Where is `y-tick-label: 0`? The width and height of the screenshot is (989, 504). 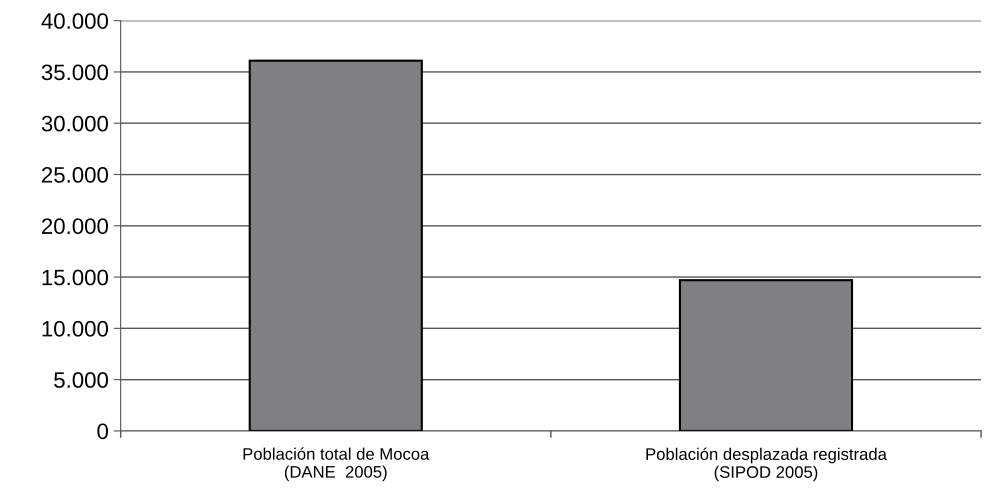
y-tick-label: 0 is located at coordinates (102, 431).